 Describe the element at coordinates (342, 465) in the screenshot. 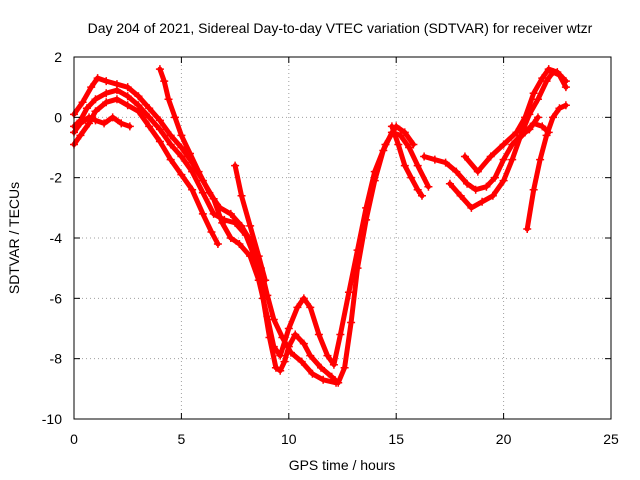

I see `x-axis-label: GPS time / hours` at that location.